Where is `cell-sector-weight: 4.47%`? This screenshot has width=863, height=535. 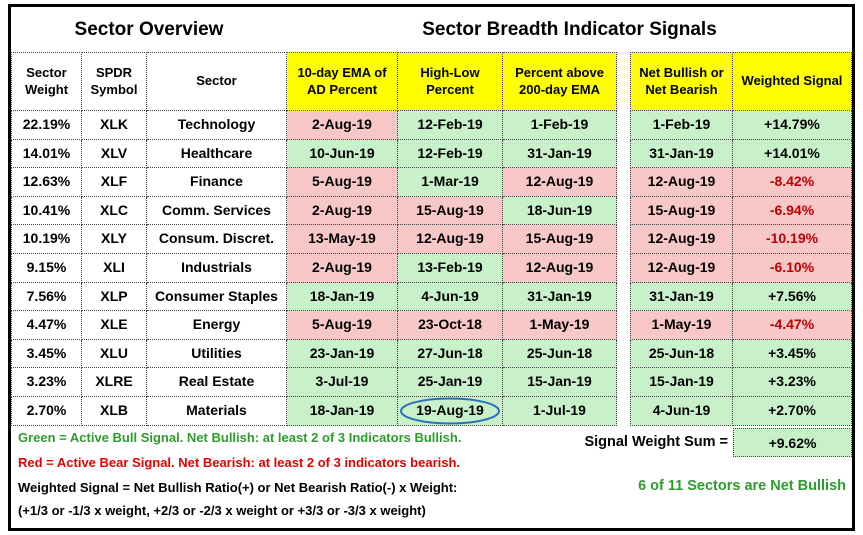 cell-sector-weight: 4.47% is located at coordinates (46, 325).